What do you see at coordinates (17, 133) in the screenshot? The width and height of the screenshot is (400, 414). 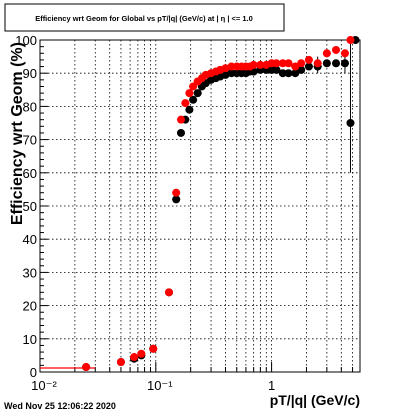 I see `y-axis-title: Efficiency wrt Geom (%)` at bounding box center [17, 133].